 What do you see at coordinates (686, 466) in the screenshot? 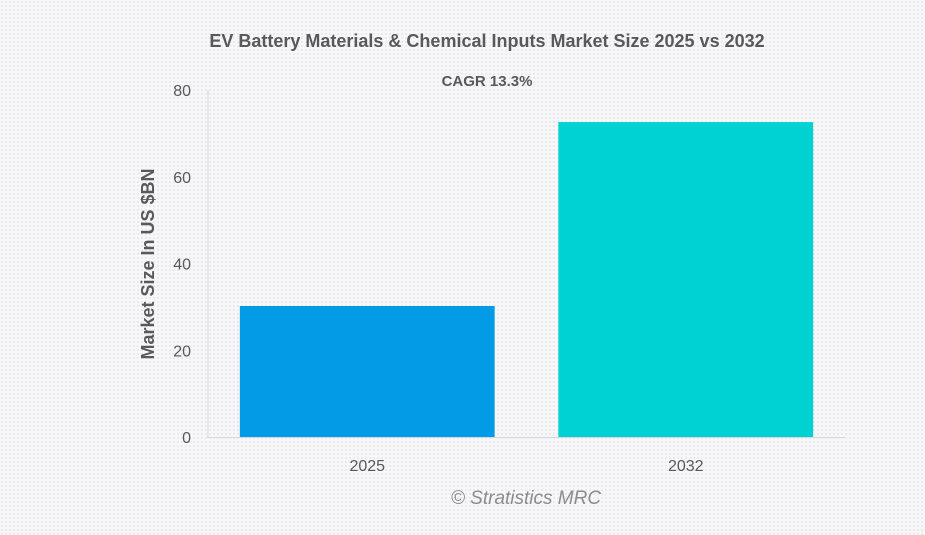
I see `x-tick-label: 2032` at bounding box center [686, 466].